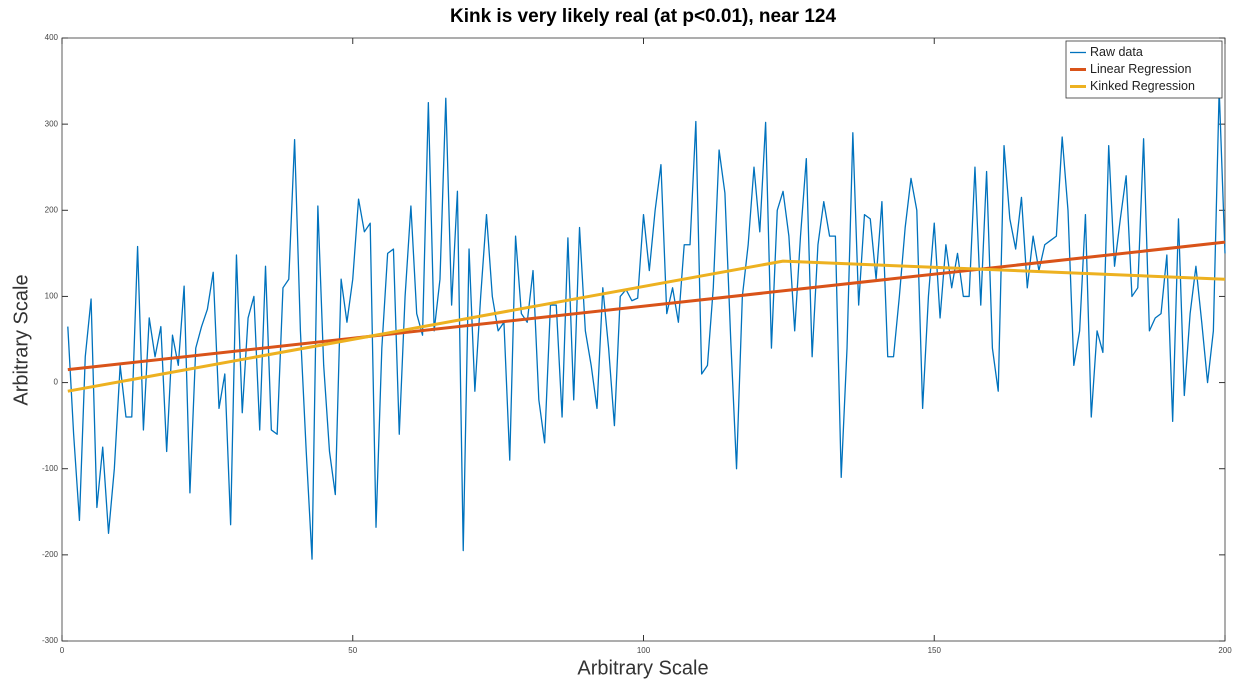  Describe the element at coordinates (50, 554) in the screenshot. I see `y-tick-label: -200` at that location.